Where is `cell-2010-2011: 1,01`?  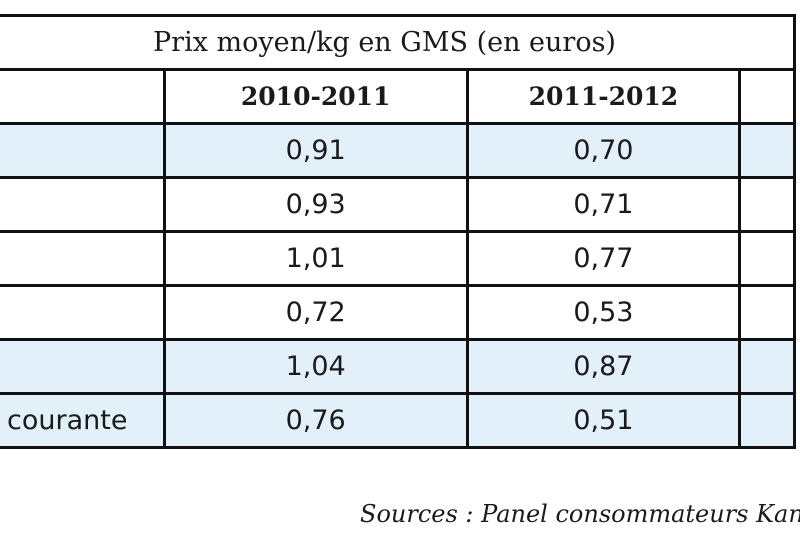 cell-2010-2011: 1,01 is located at coordinates (315, 258).